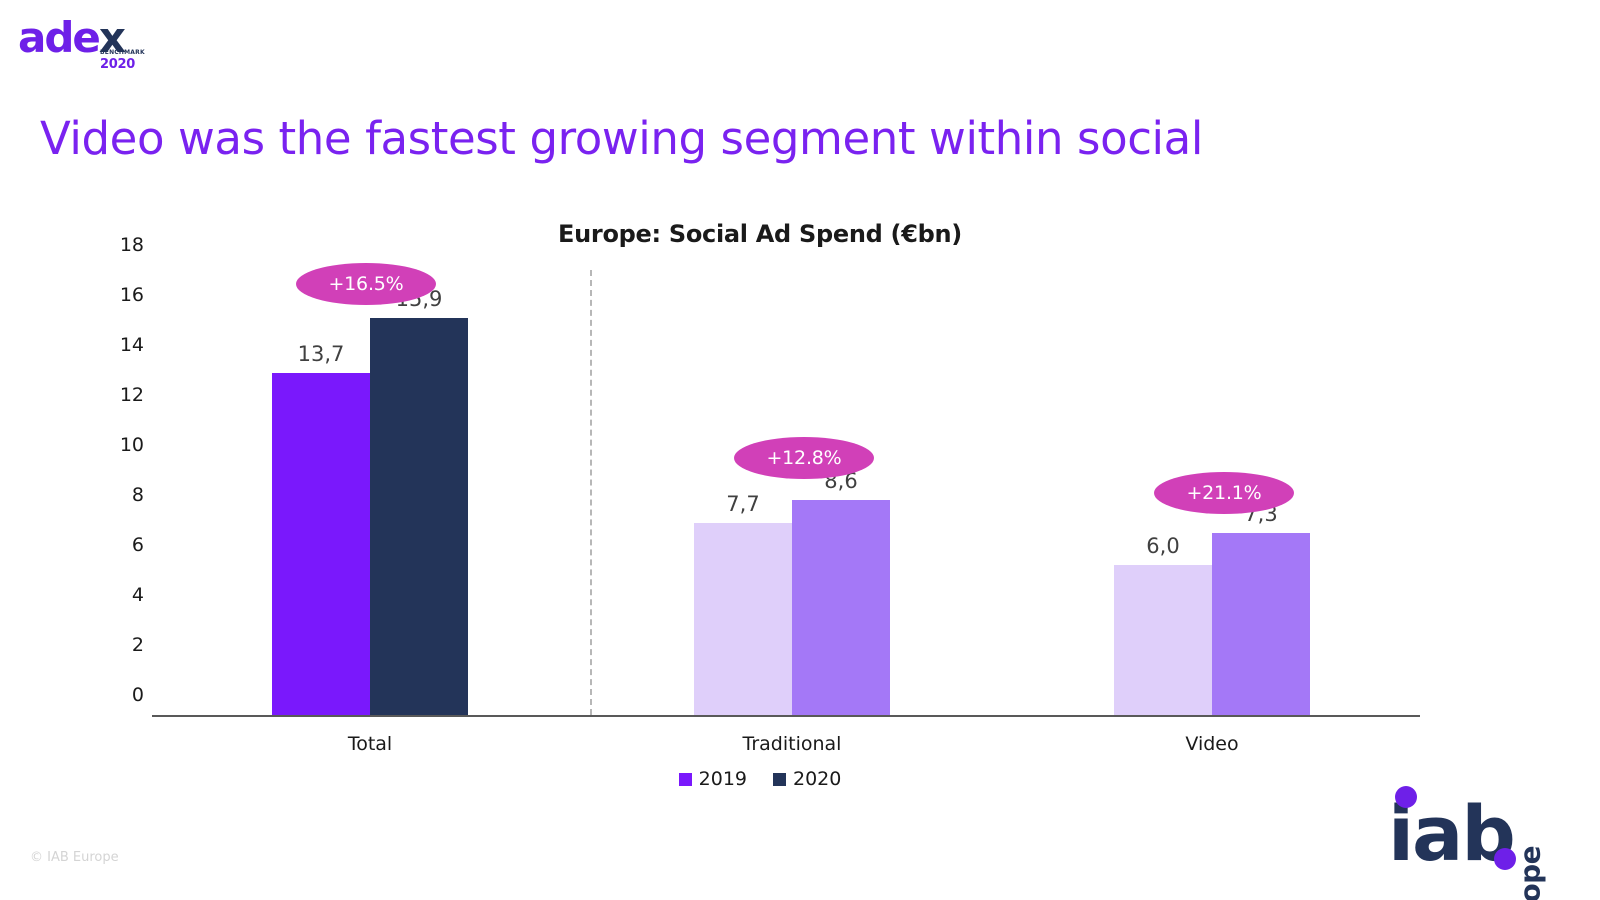 The image size is (1600, 900). I want to click on growth-badge-video: +21.1%, so click(1224, 493).